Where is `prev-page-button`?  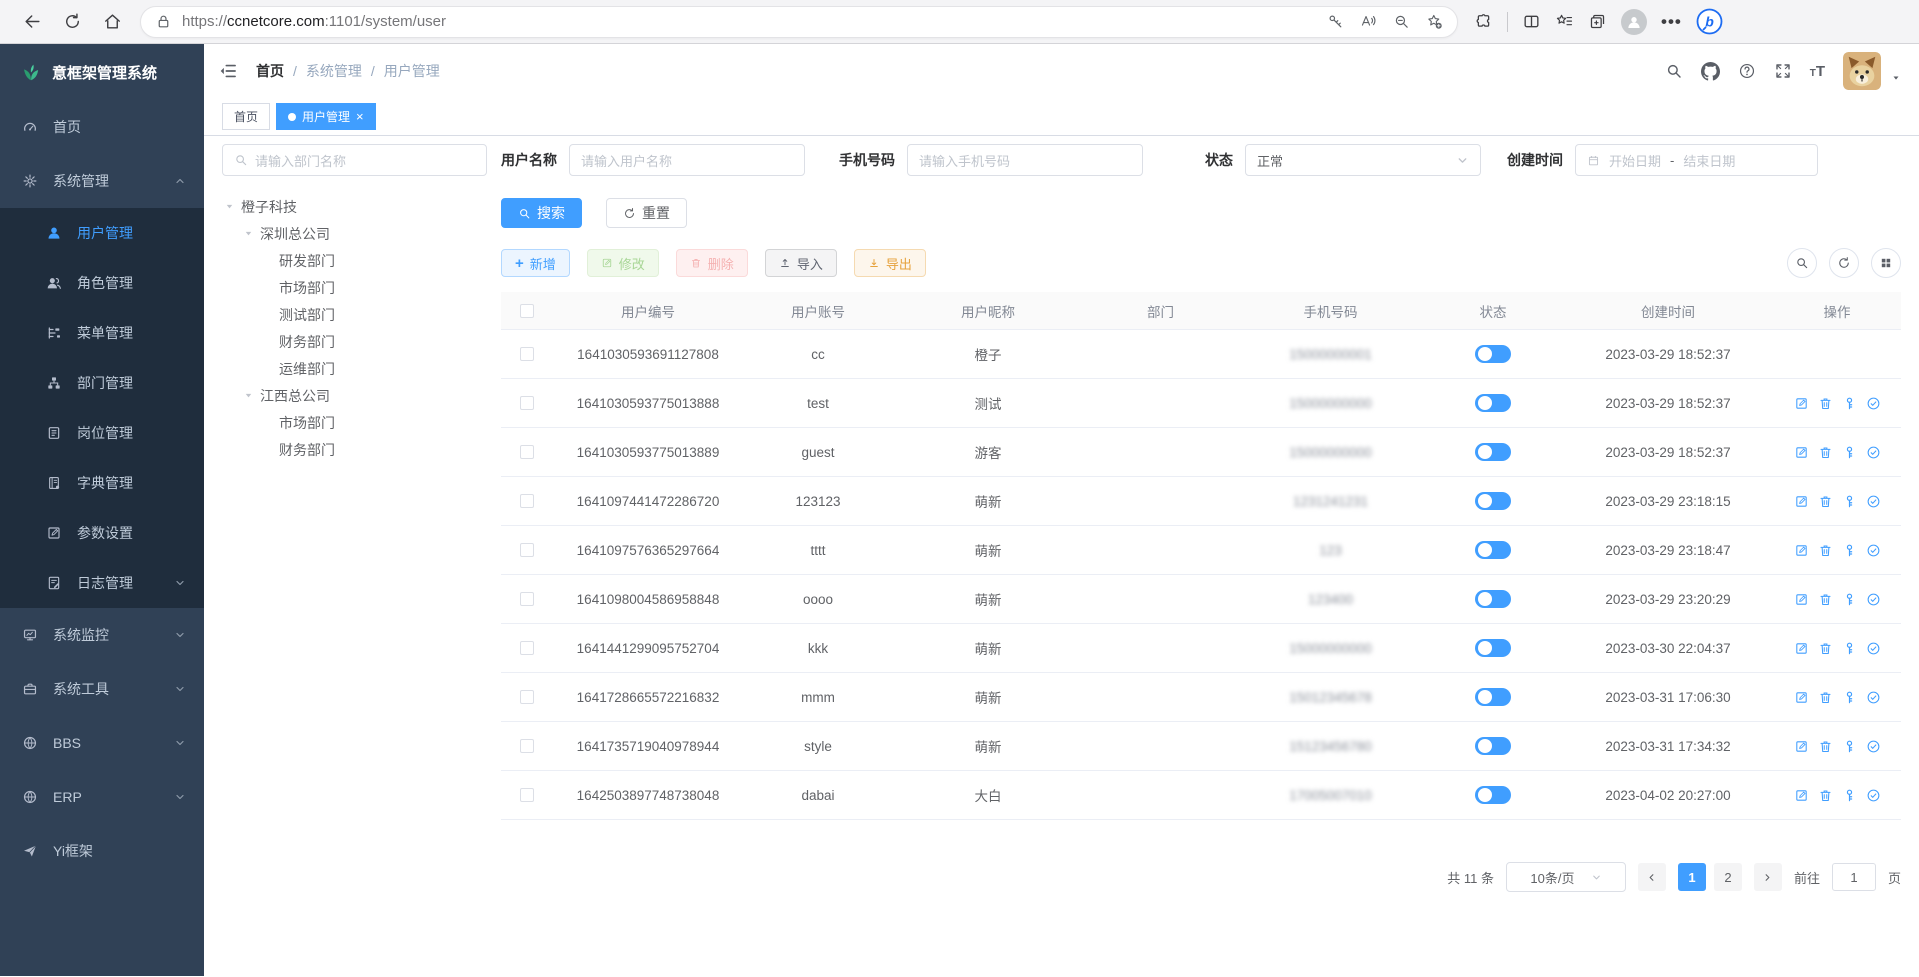
prev-page-button is located at coordinates (1651, 877).